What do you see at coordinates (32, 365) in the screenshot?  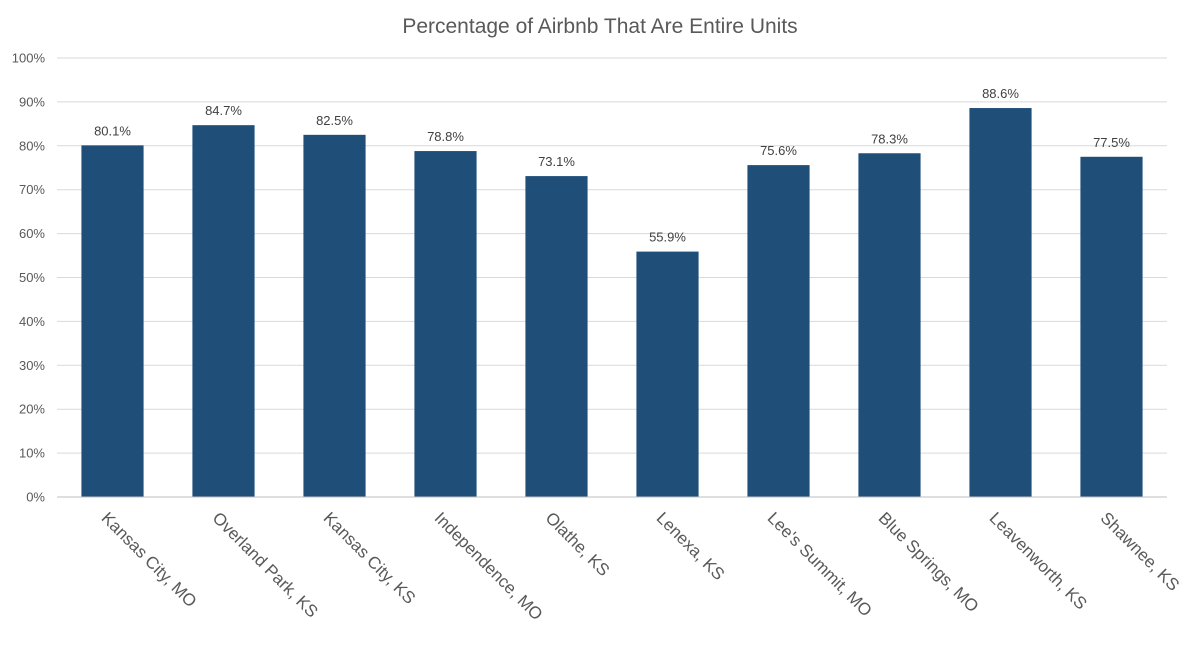 I see `y-tick-label: 30%` at bounding box center [32, 365].